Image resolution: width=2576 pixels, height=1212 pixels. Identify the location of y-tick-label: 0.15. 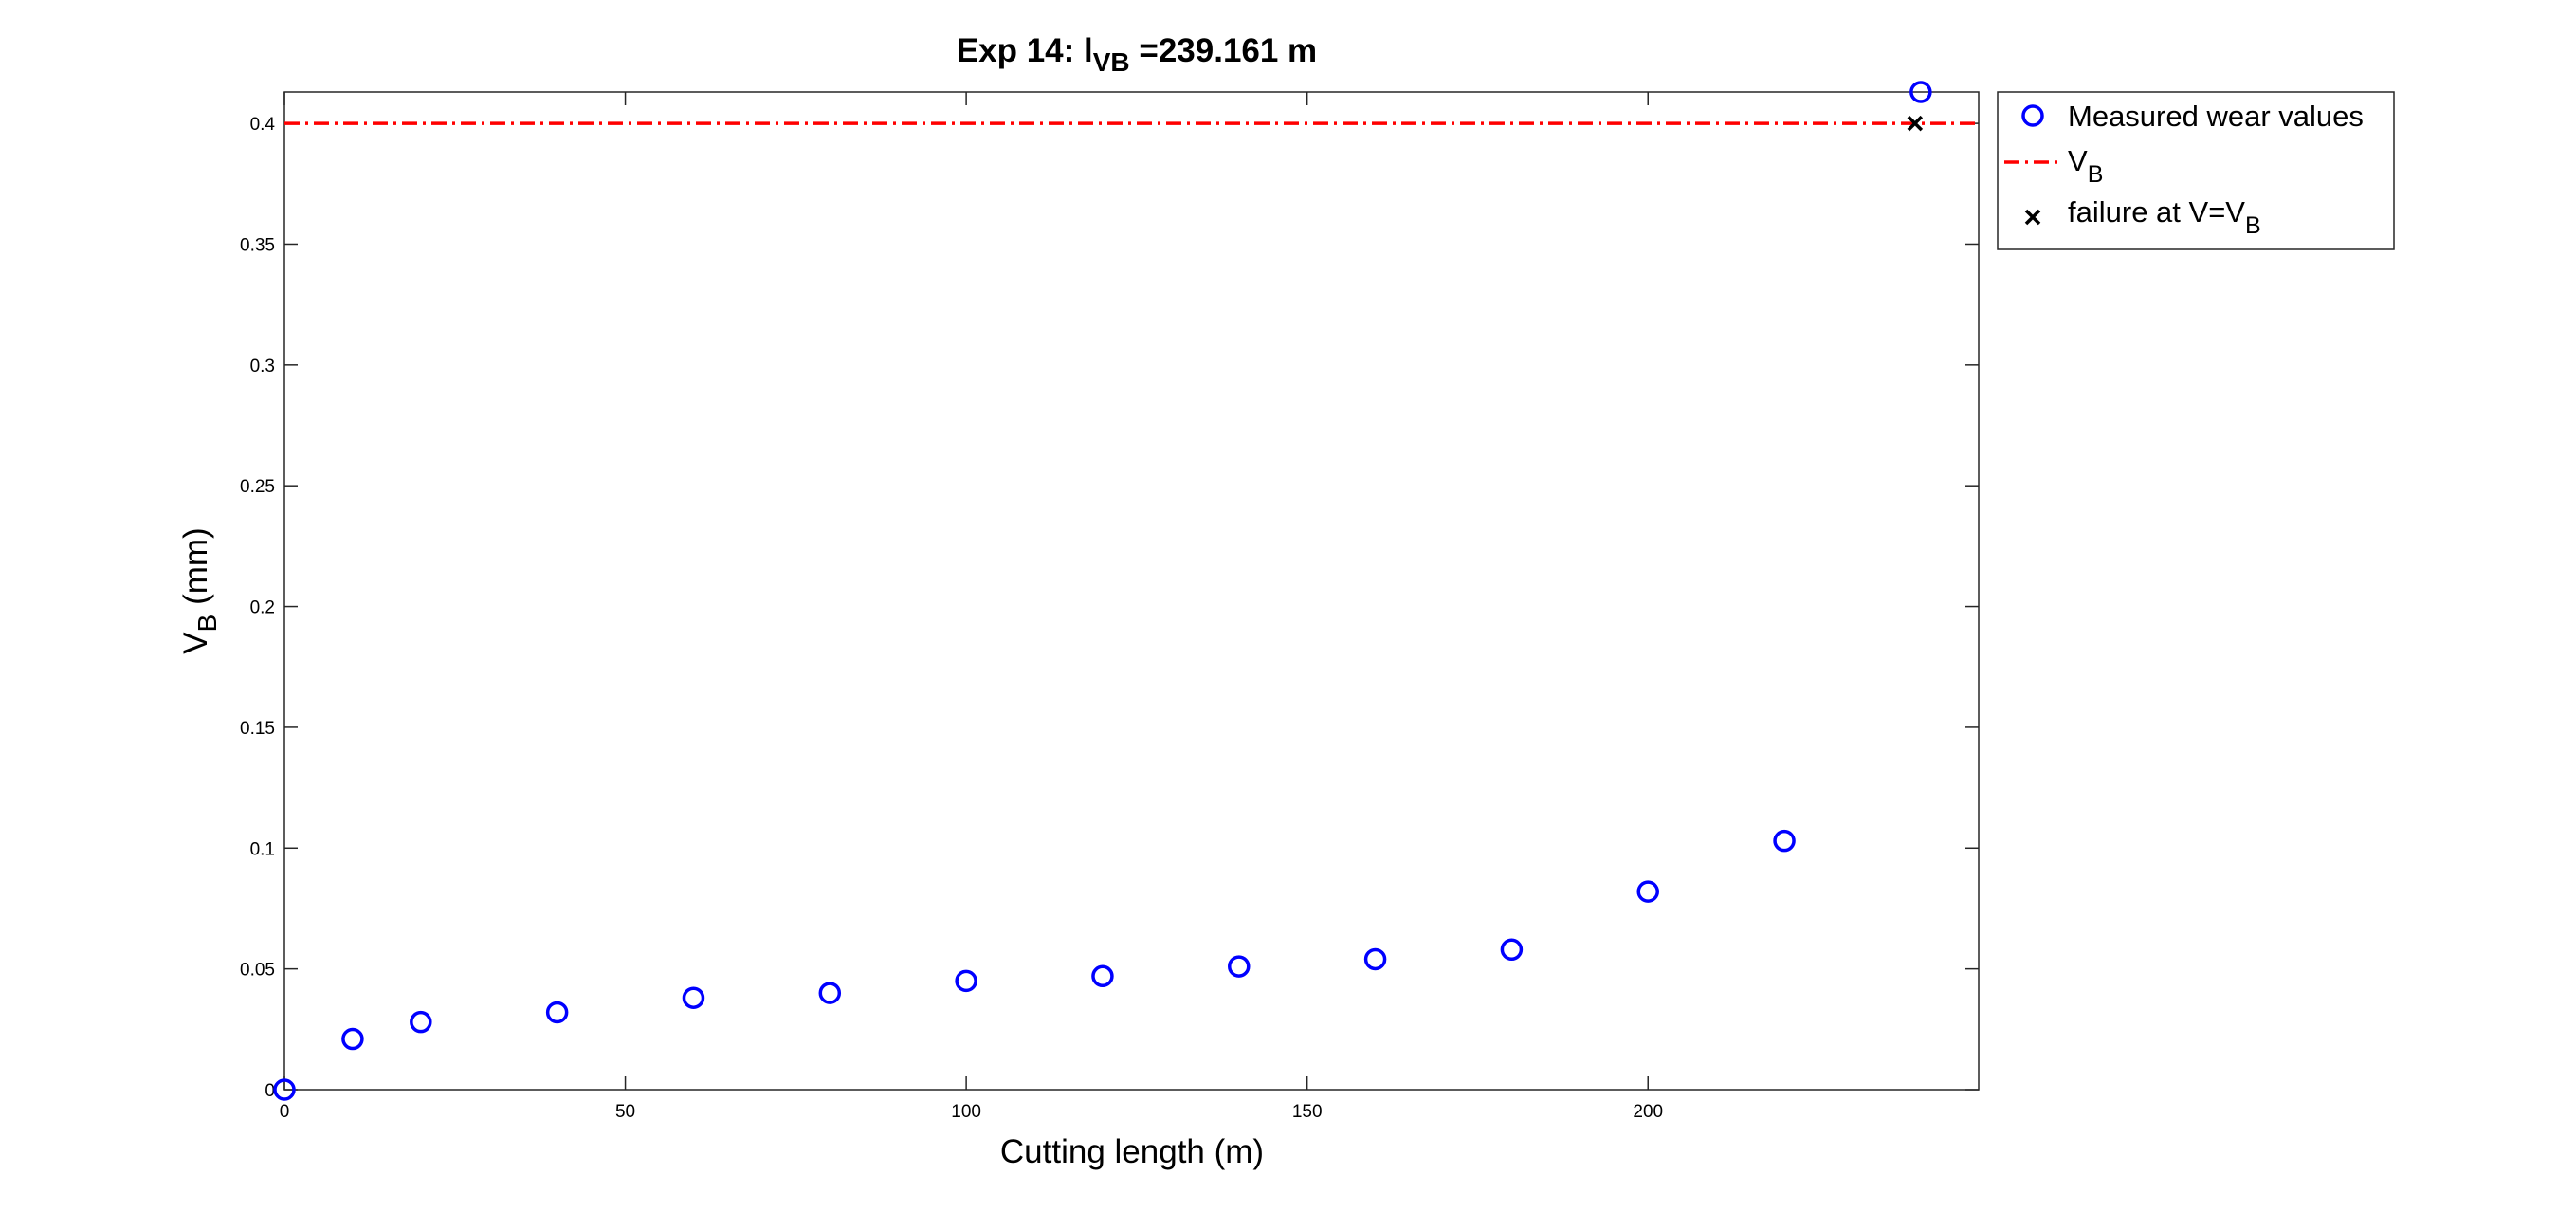
(257, 729).